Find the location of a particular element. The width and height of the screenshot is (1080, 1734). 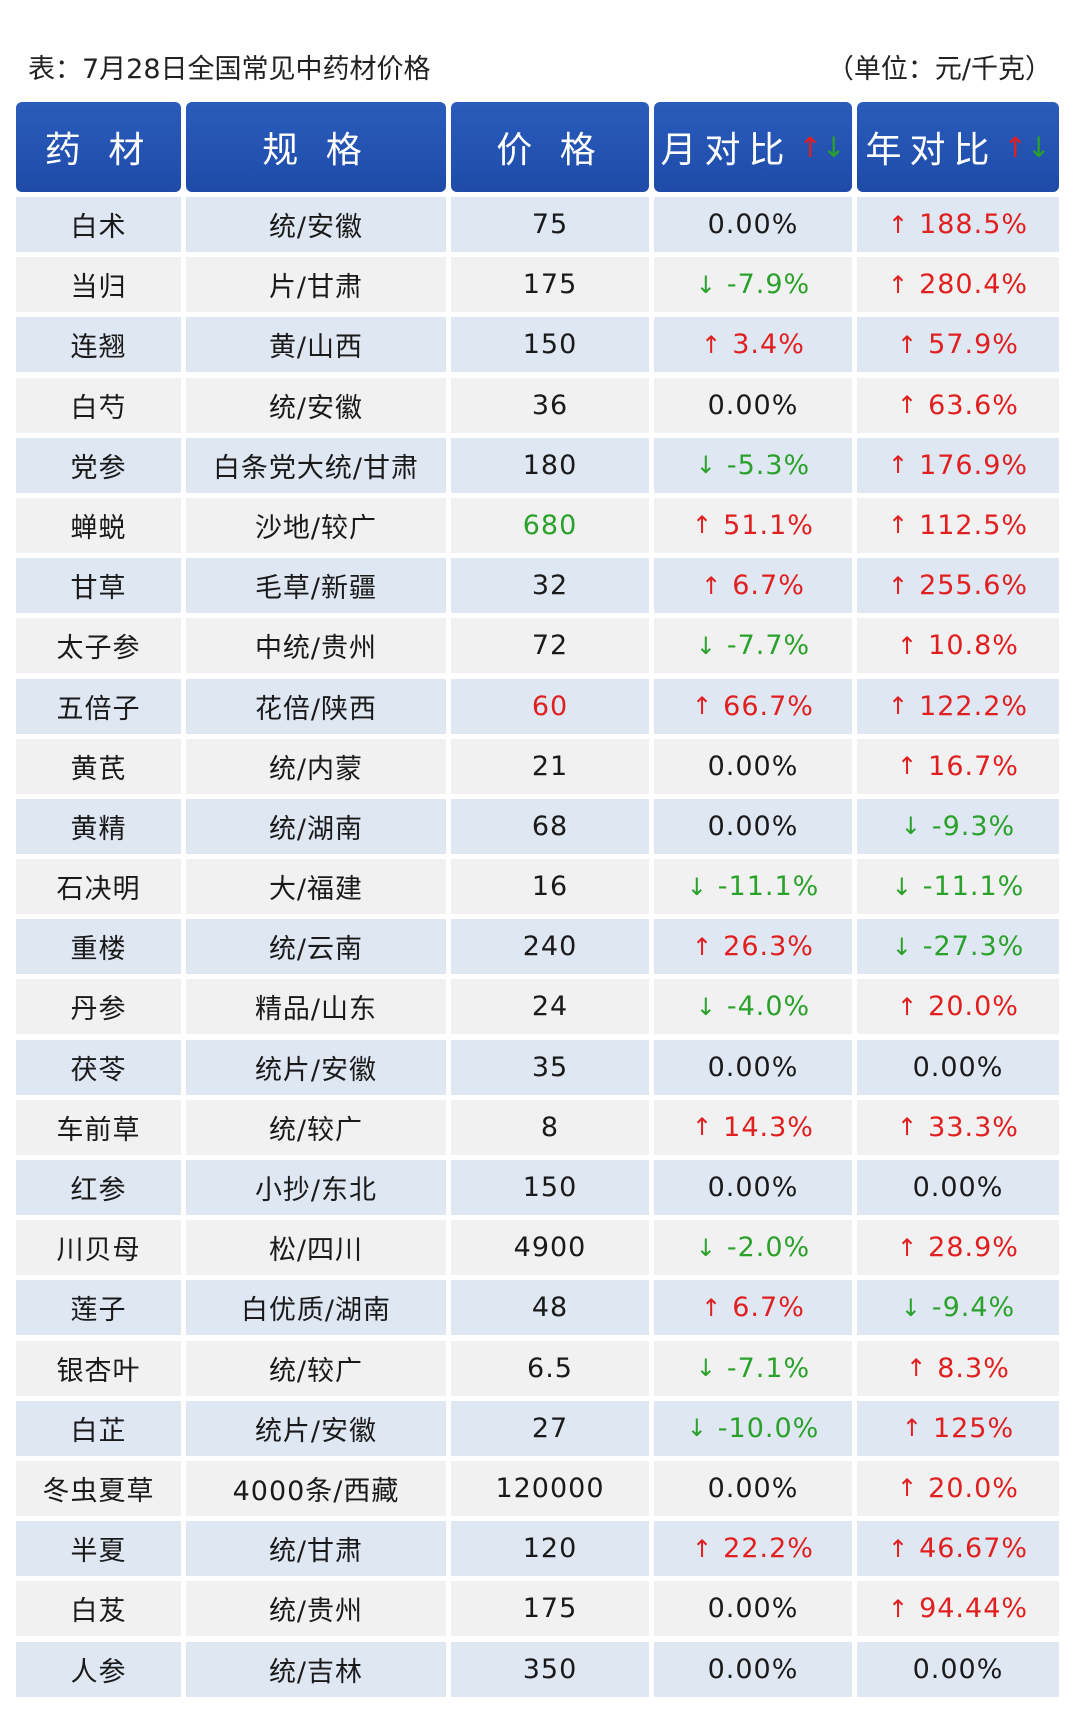

spec-cell: 统/较广 is located at coordinates (316, 1368).